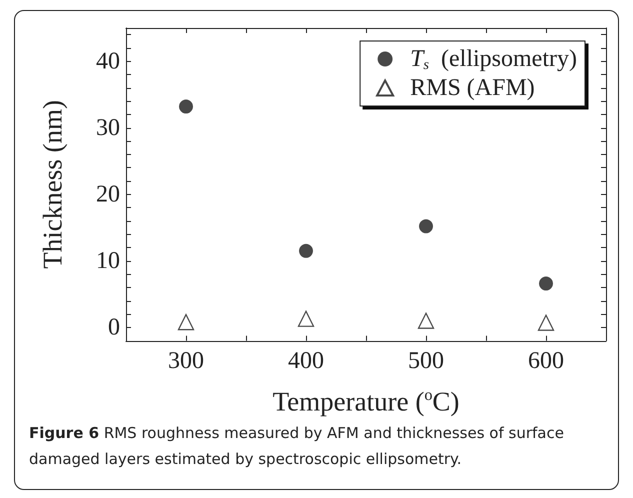  Describe the element at coordinates (297, 446) in the screenshot. I see `caption: Figure 6 RMS roughness measured by AFM and thicknesses of surface damaged layers estimated by spectroscopic ellipsometry.` at that location.